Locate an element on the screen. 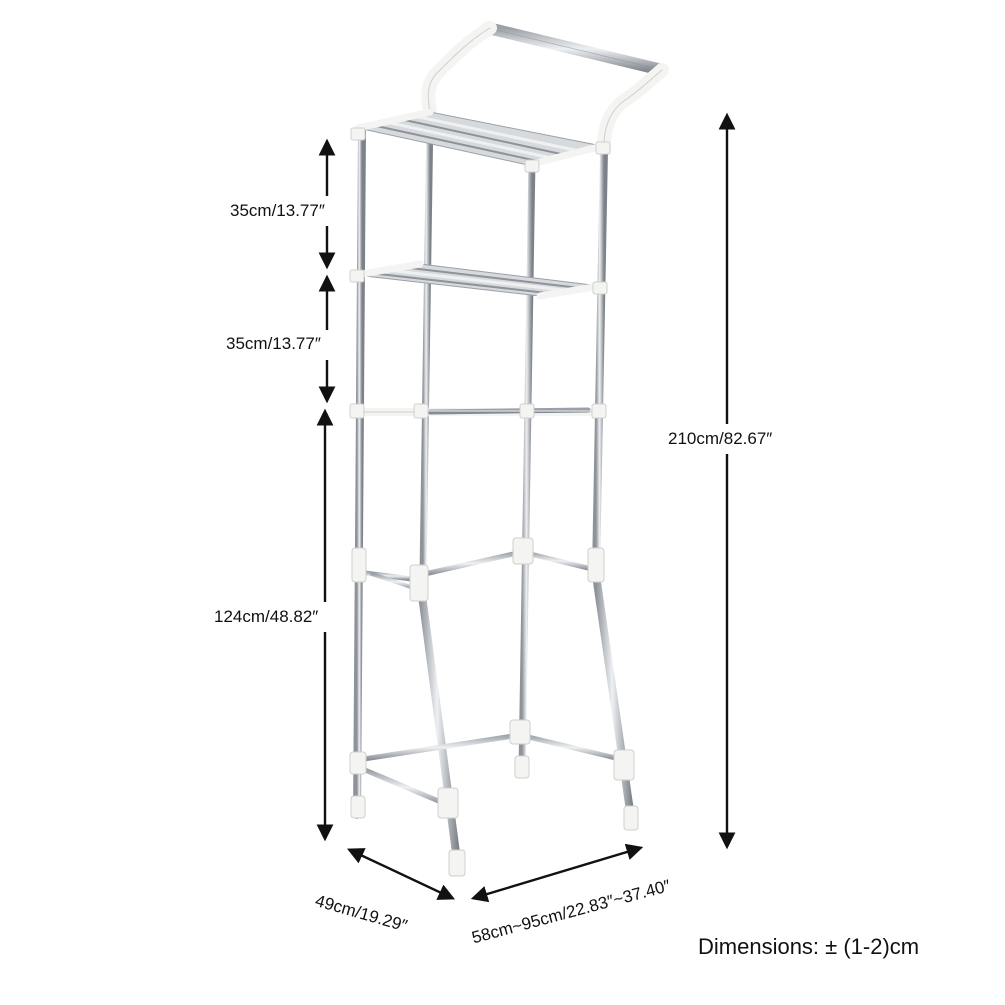 The width and height of the screenshot is (1005, 1005). label-total-height: 210cm/82.67″ is located at coordinates (720, 438).